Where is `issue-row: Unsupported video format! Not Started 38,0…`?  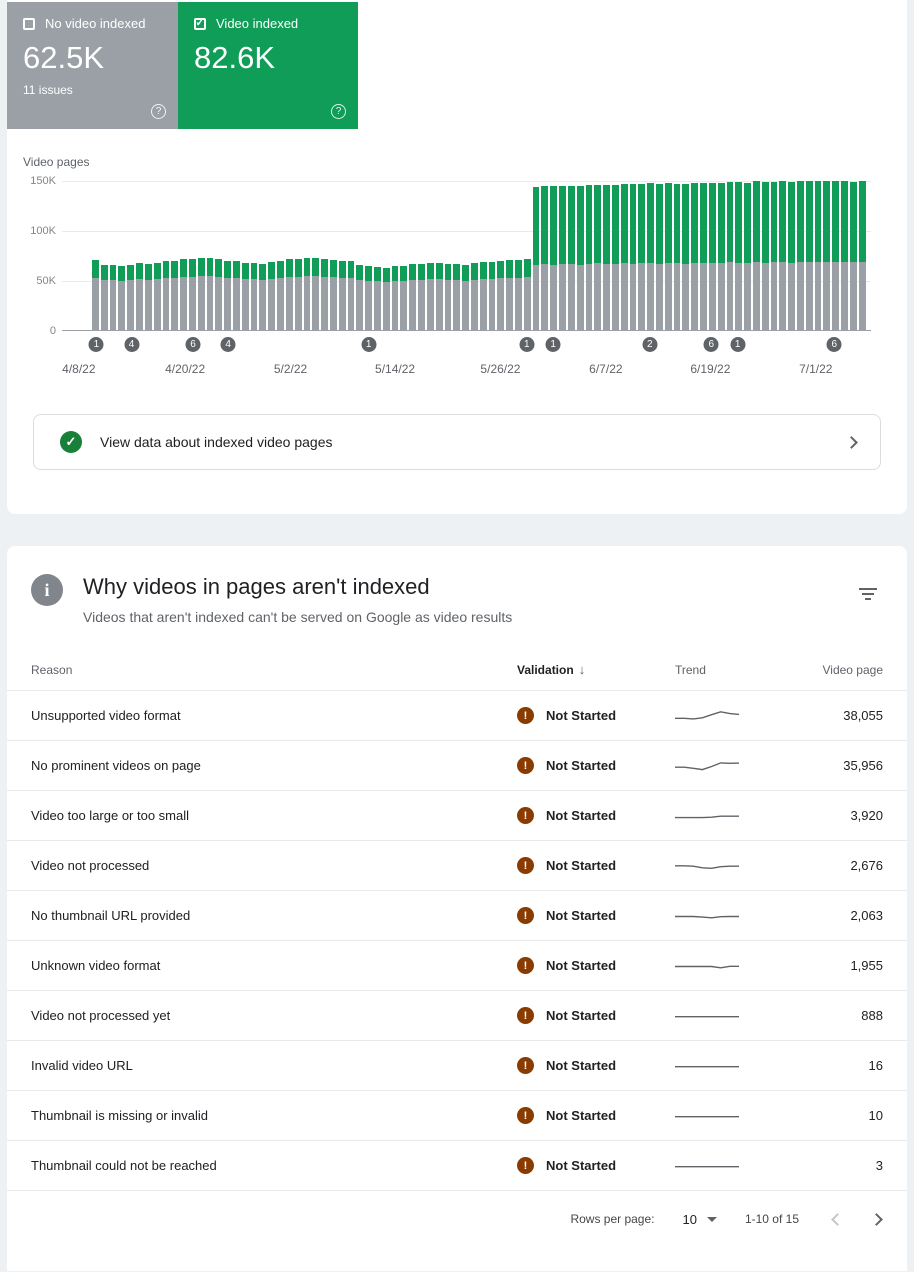
issue-row: Unsupported video format! Not Started 38,0… is located at coordinates (457, 716).